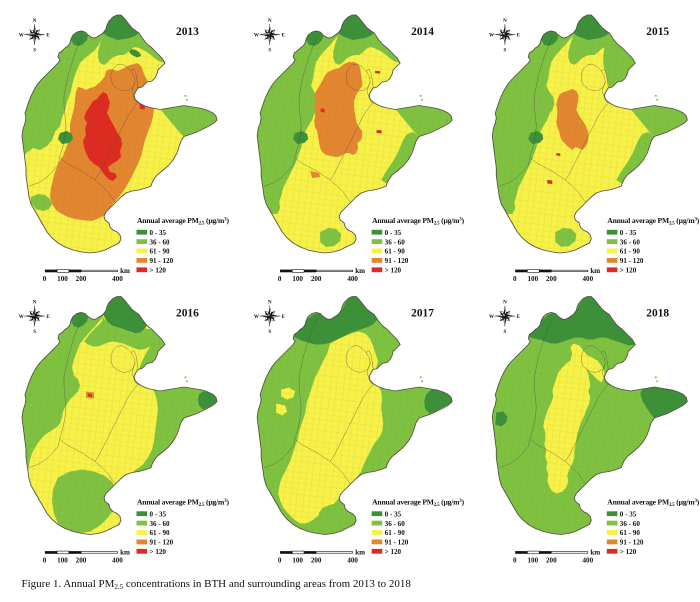 This screenshot has width=700, height=602. Describe the element at coordinates (187, 32) in the screenshot. I see `svg-text: 2013` at that location.